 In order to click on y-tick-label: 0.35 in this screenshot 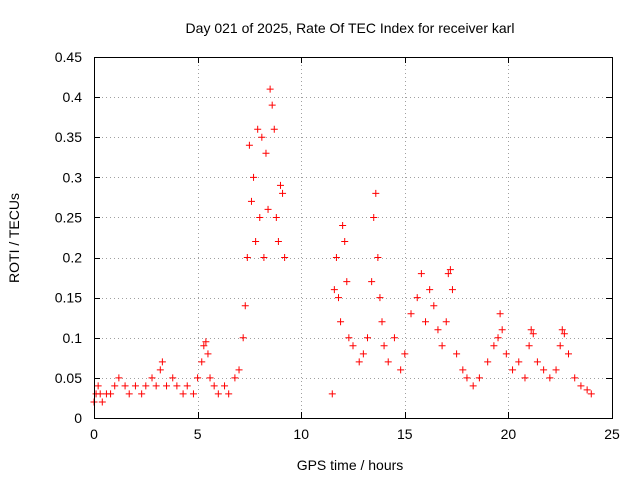, I will do `click(68, 137)`.